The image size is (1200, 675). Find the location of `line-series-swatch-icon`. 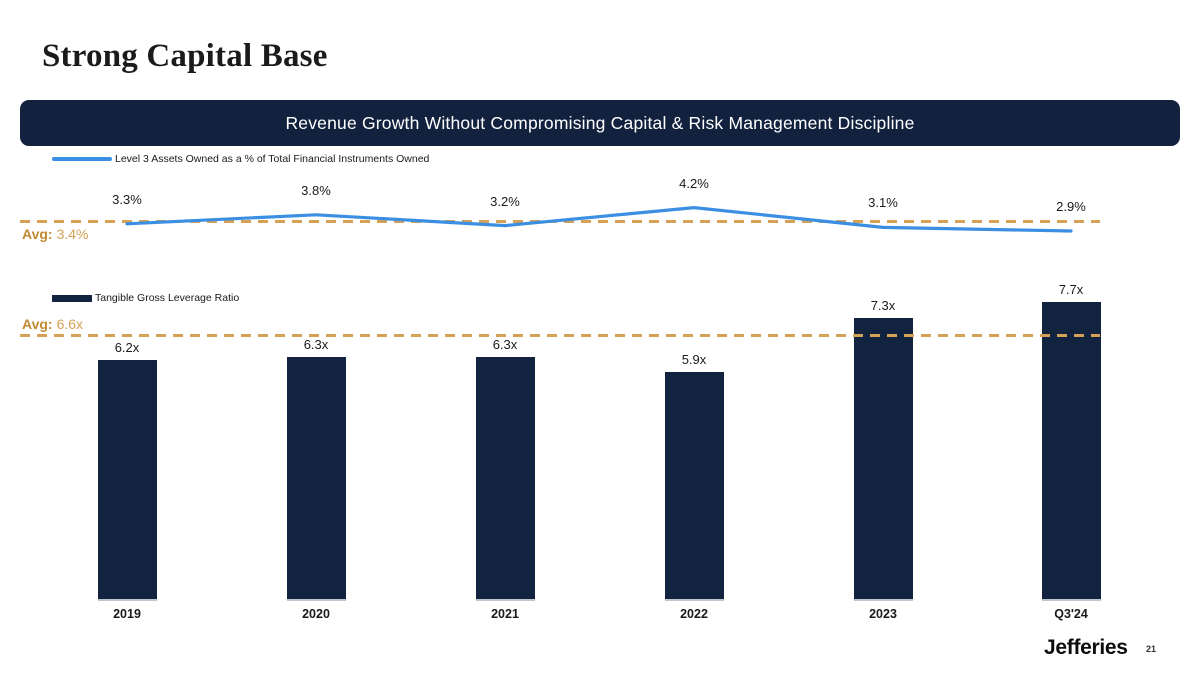

line-series-swatch-icon is located at coordinates (82, 159).